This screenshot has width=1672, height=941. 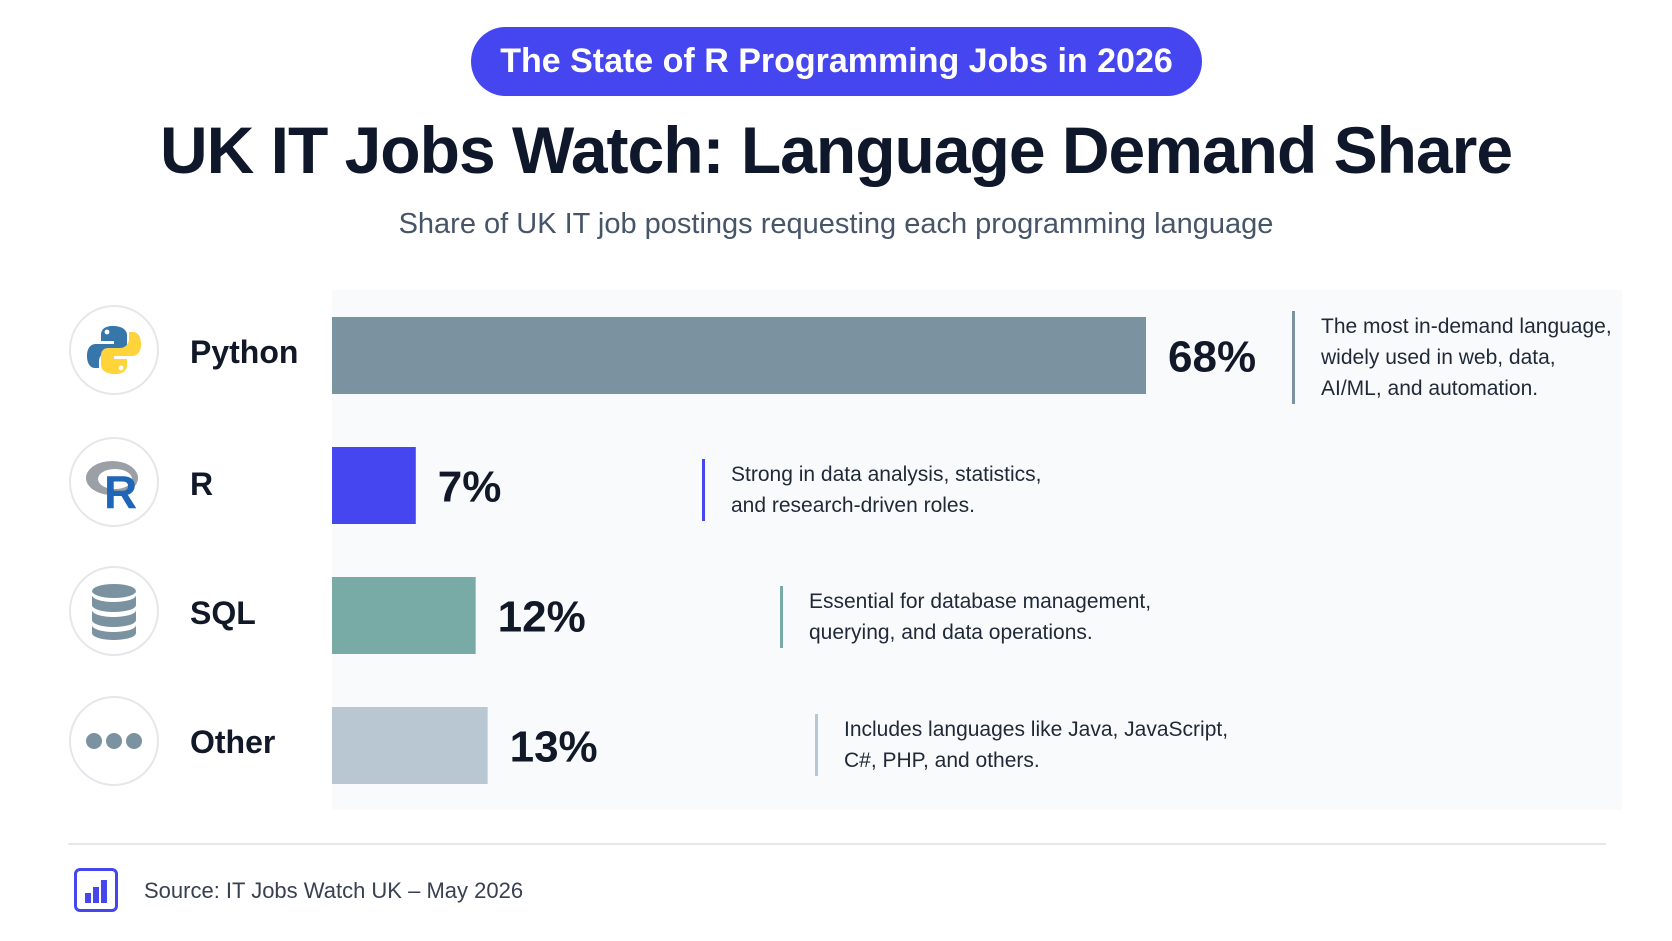 I want to click on footer-divider, so click(x=837, y=844).